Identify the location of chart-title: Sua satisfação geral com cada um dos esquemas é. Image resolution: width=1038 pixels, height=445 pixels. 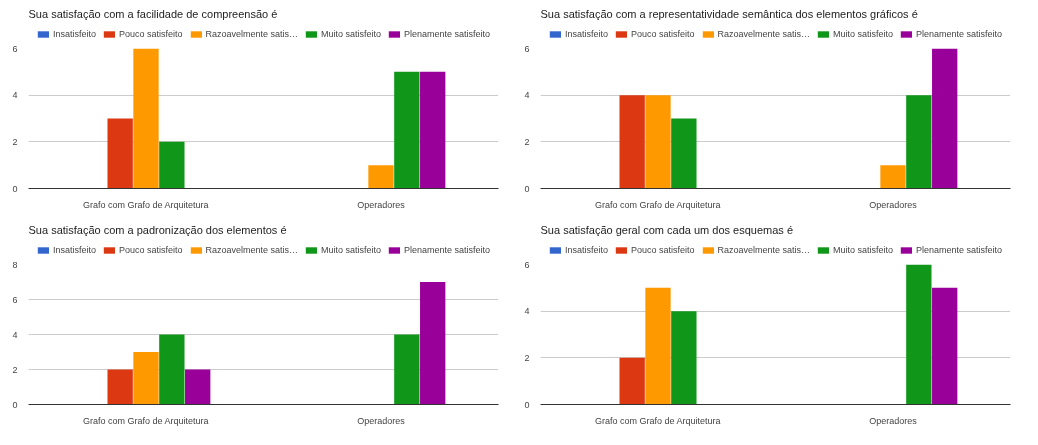
(667, 229).